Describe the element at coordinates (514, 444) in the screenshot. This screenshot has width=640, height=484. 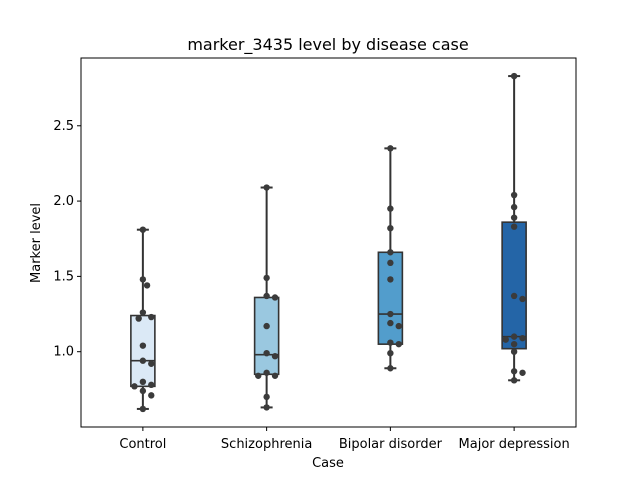
I see `x-tick-label: Major depression` at that location.